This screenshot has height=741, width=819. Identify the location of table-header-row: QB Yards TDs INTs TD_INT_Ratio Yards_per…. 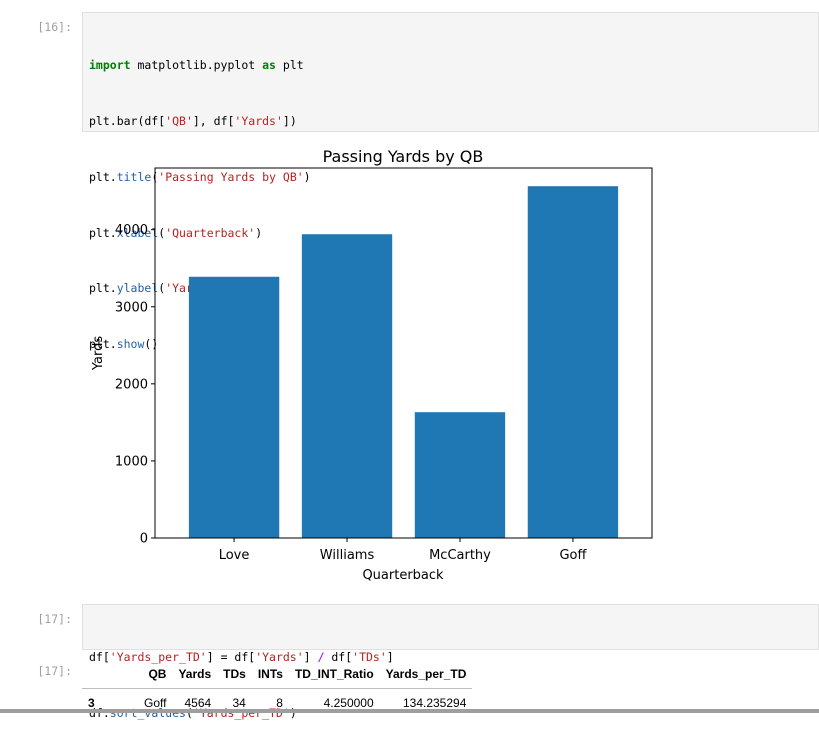
(277, 674).